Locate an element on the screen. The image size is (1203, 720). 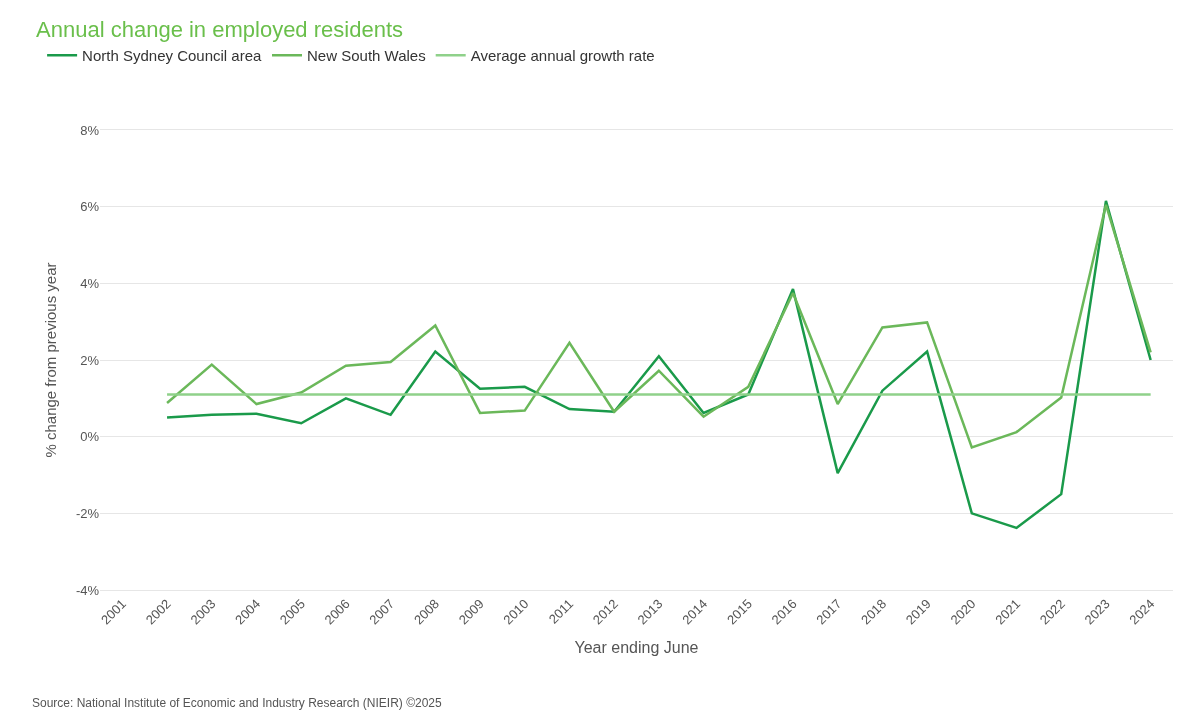
y-tick-label: 4% is located at coordinates (90, 283).